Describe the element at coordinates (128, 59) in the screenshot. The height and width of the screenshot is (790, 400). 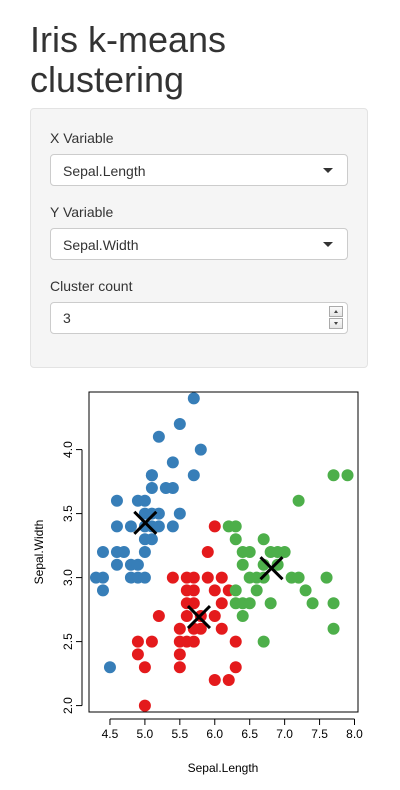
I see `page-title: Iris k-means clustering` at that location.